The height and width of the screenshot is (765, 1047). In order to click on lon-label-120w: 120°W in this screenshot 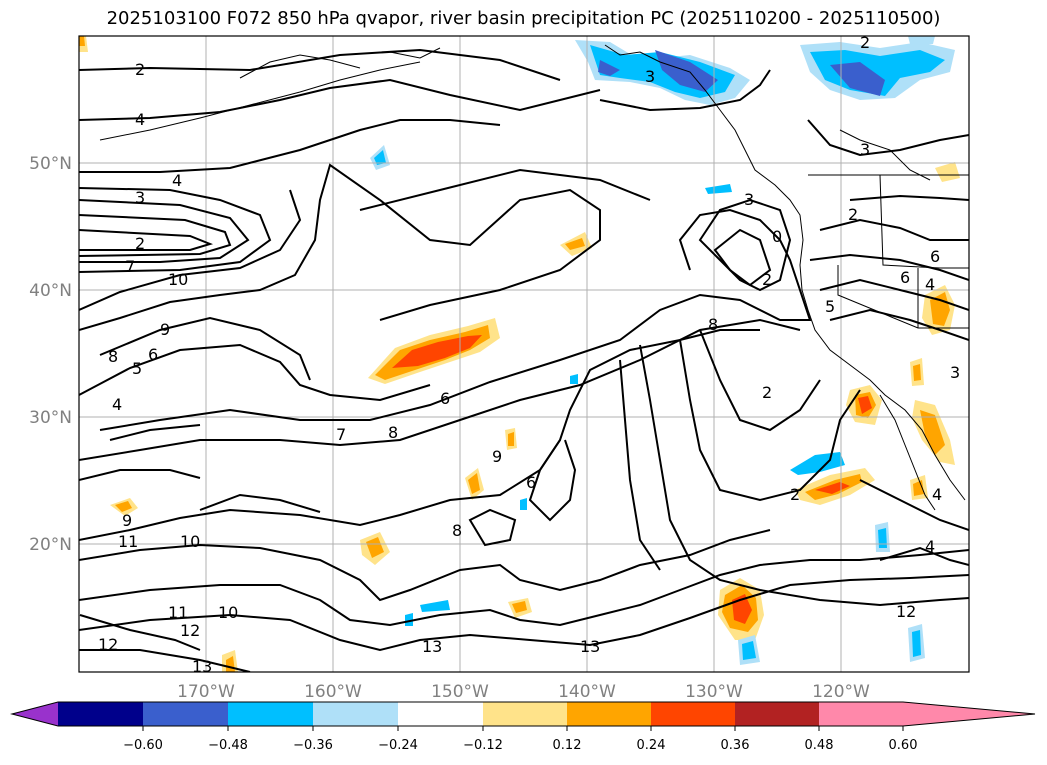, I will do `click(841, 692)`.